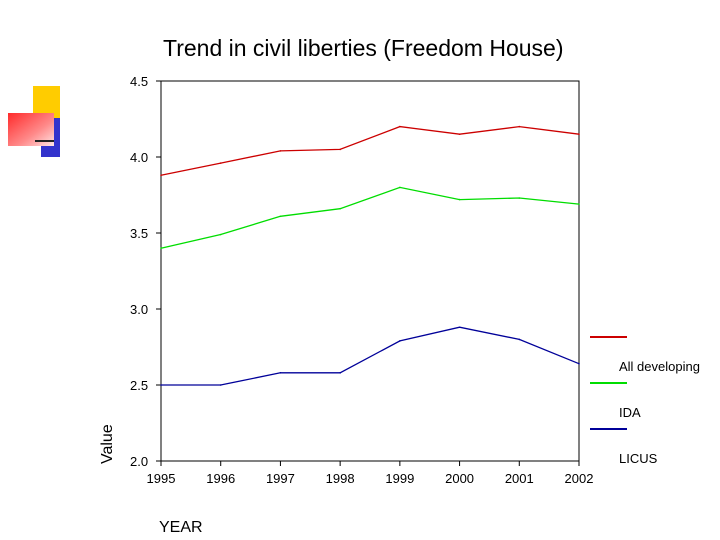 The image size is (720, 540). I want to click on slide-decoration, so click(34, 121).